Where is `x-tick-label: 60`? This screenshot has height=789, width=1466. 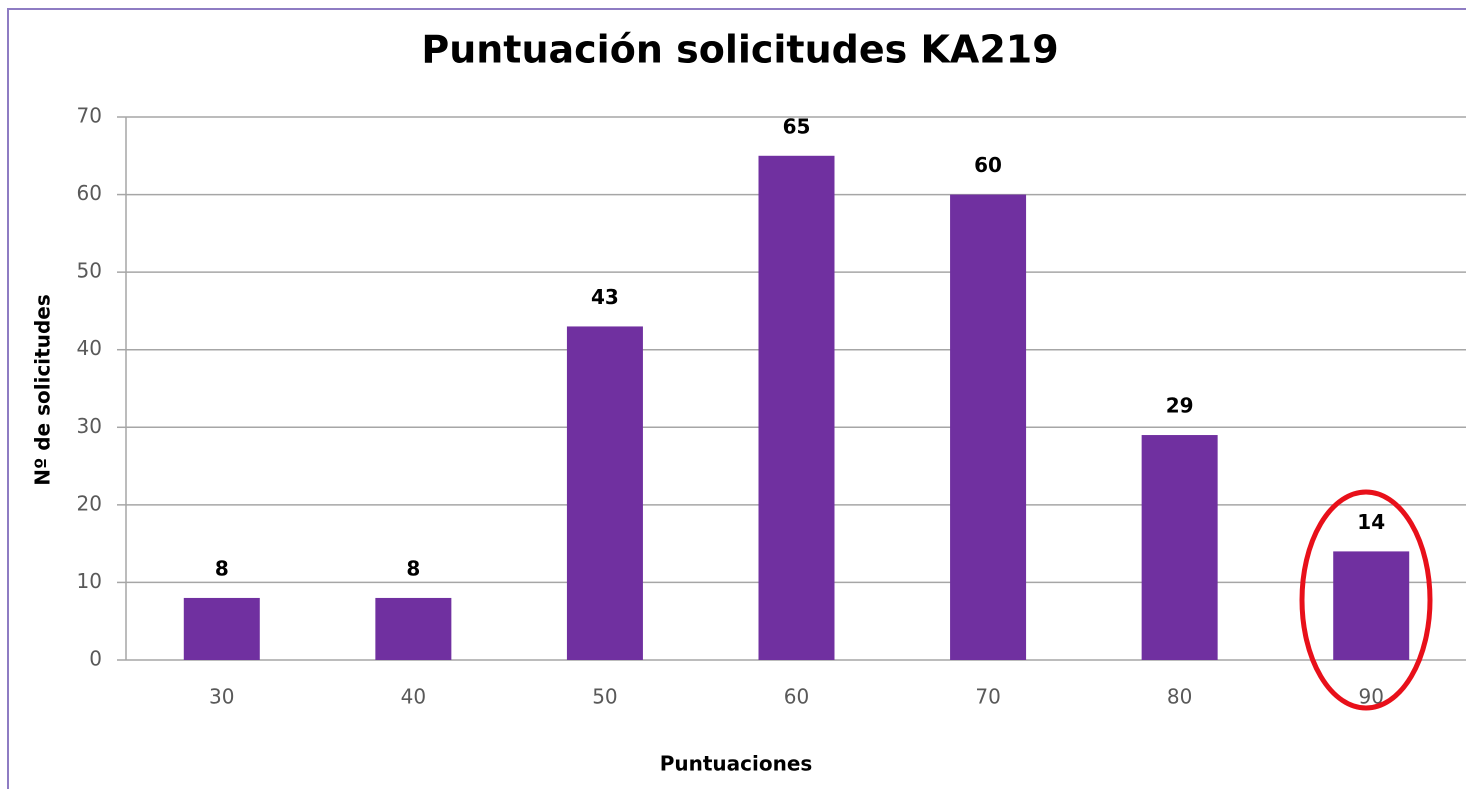
x-tick-label: 60 is located at coordinates (796, 697).